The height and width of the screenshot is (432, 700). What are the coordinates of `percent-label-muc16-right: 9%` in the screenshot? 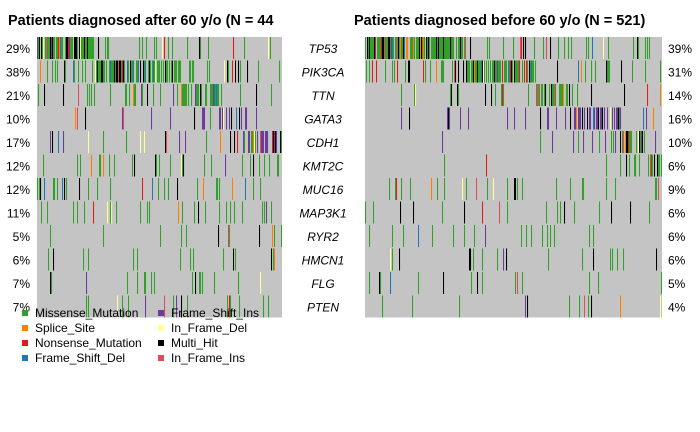 It's located at (677, 190).